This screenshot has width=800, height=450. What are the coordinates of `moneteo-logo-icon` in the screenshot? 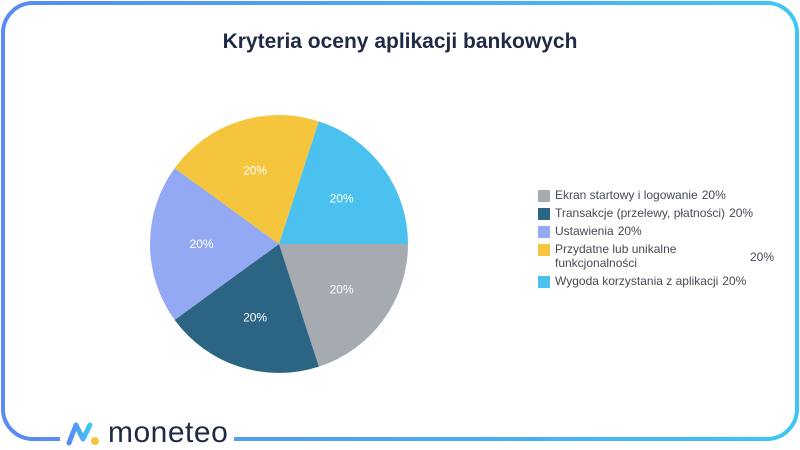 It's located at (82, 434).